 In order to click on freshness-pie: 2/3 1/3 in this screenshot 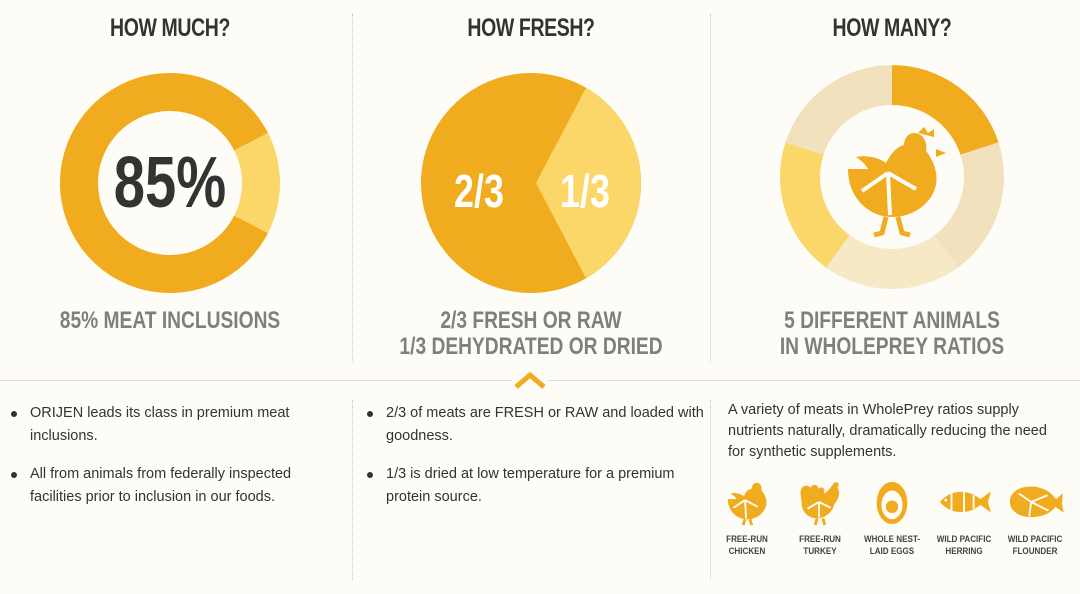, I will do `click(531, 183)`.